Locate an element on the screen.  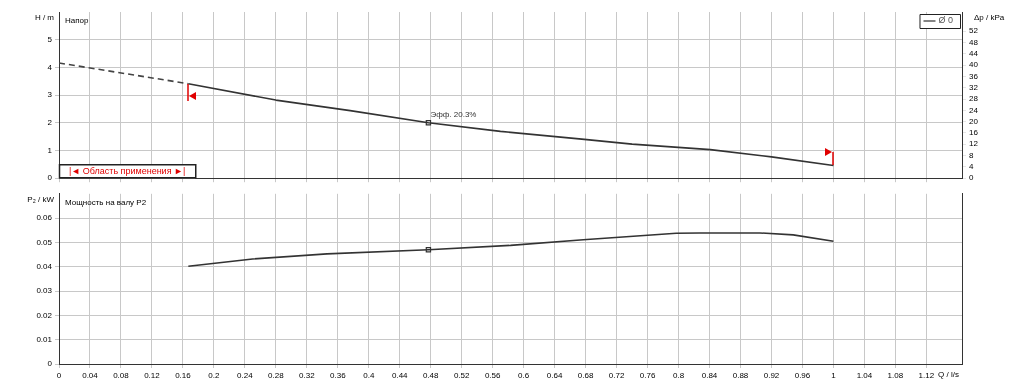
y-tick-label: 3 is located at coordinates (50, 95).